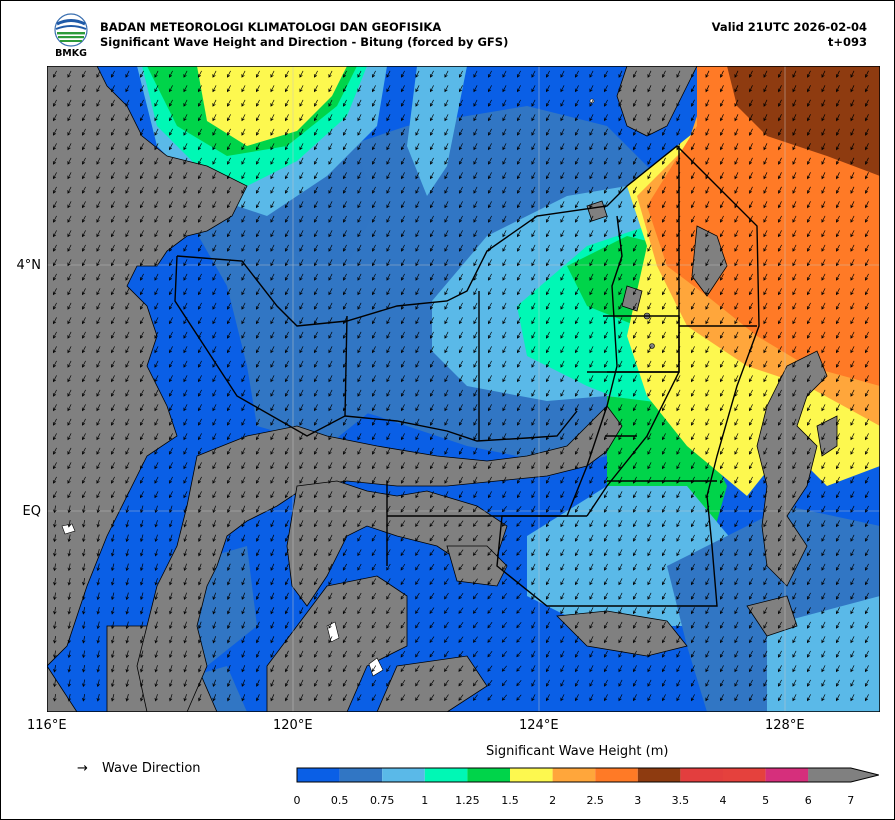 Image resolution: width=895 pixels, height=820 pixels. What do you see at coordinates (553, 800) in the screenshot?
I see `colorbar-tick-label: 2` at bounding box center [553, 800].